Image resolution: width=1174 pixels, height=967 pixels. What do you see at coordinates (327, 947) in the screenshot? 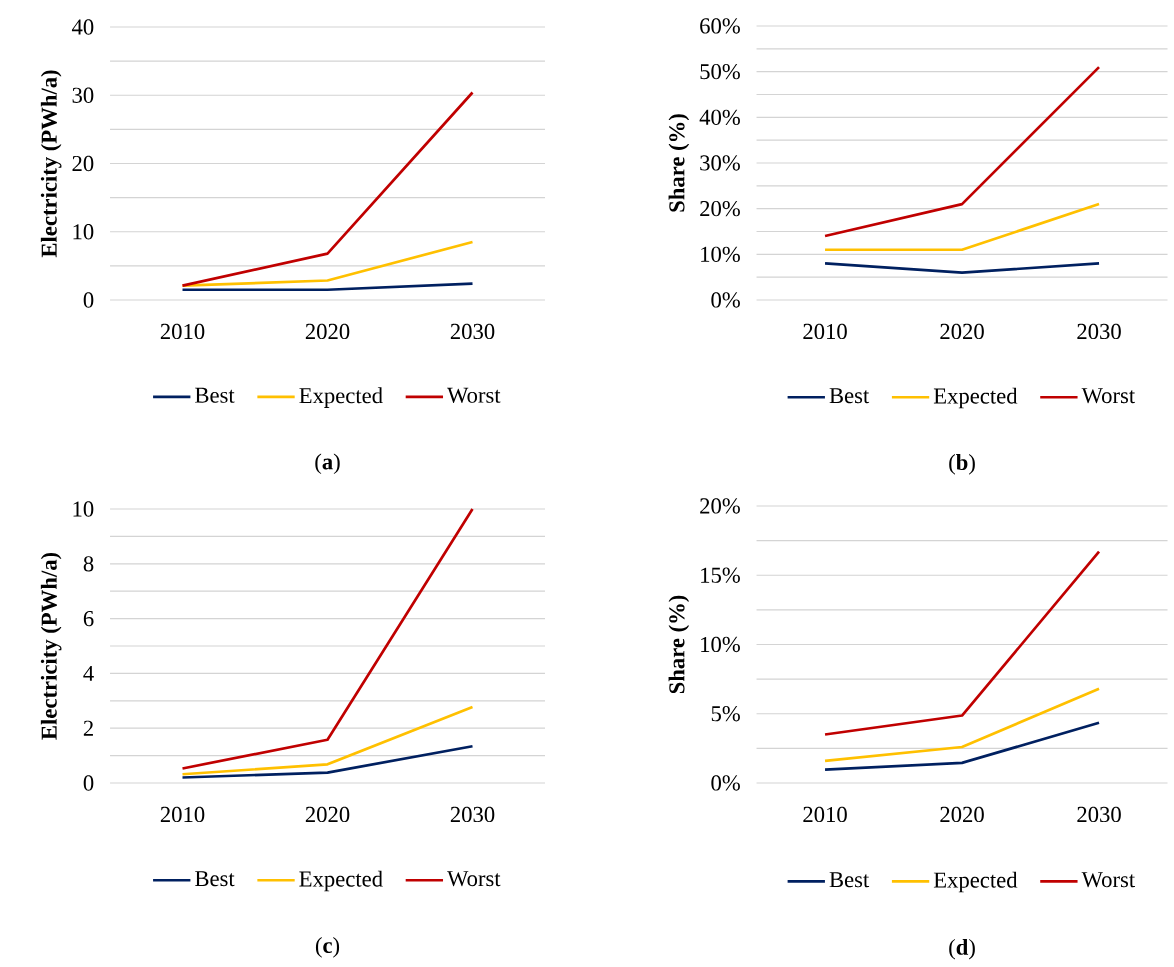
I see `text: (c)` at bounding box center [327, 947].